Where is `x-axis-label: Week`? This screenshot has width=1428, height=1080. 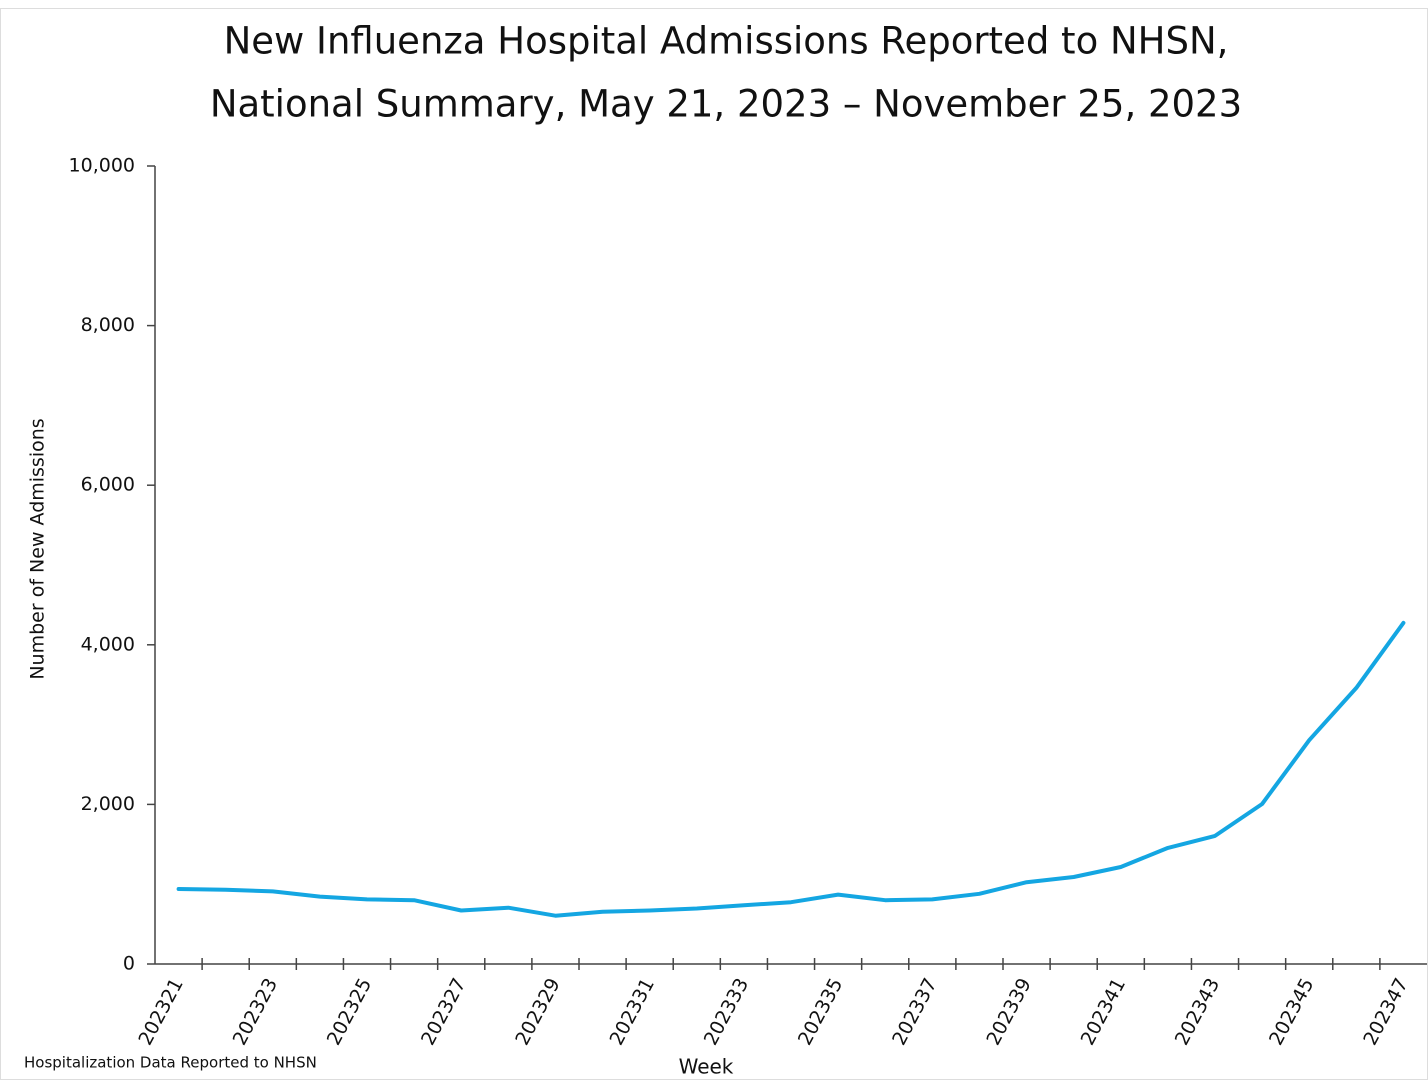
x-axis-label: Week is located at coordinates (706, 1067).